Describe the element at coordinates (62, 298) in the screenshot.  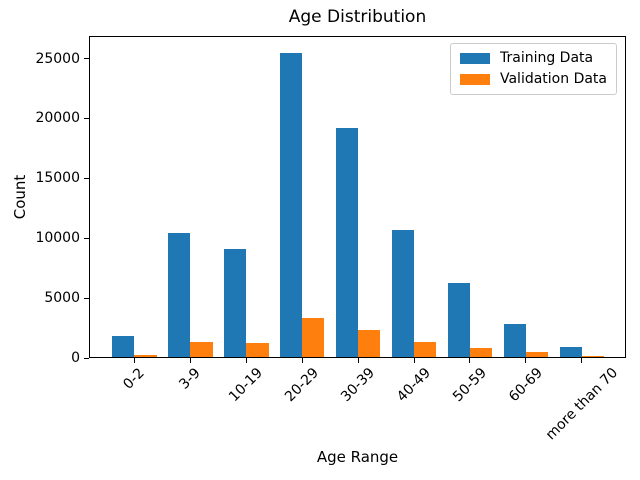
I see `y-tick-label: 5000` at that location.